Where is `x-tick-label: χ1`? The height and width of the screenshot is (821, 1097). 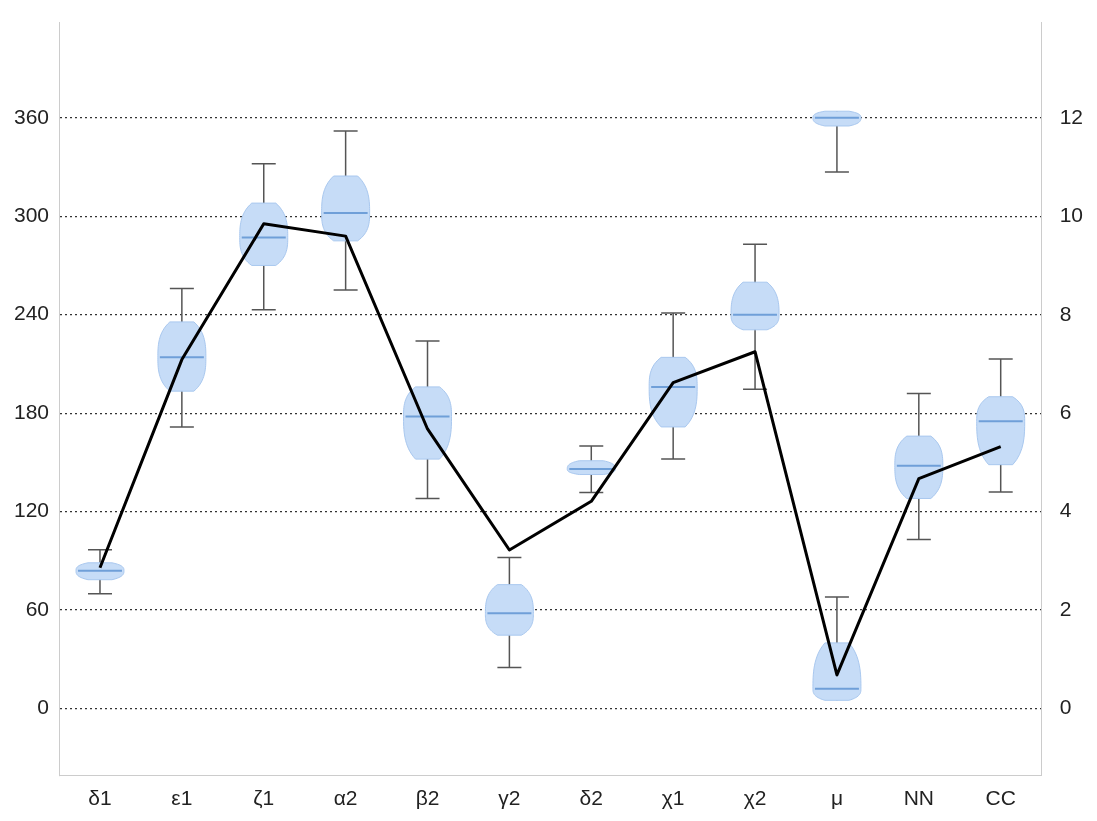
x-tick-label: χ1 is located at coordinates (673, 798).